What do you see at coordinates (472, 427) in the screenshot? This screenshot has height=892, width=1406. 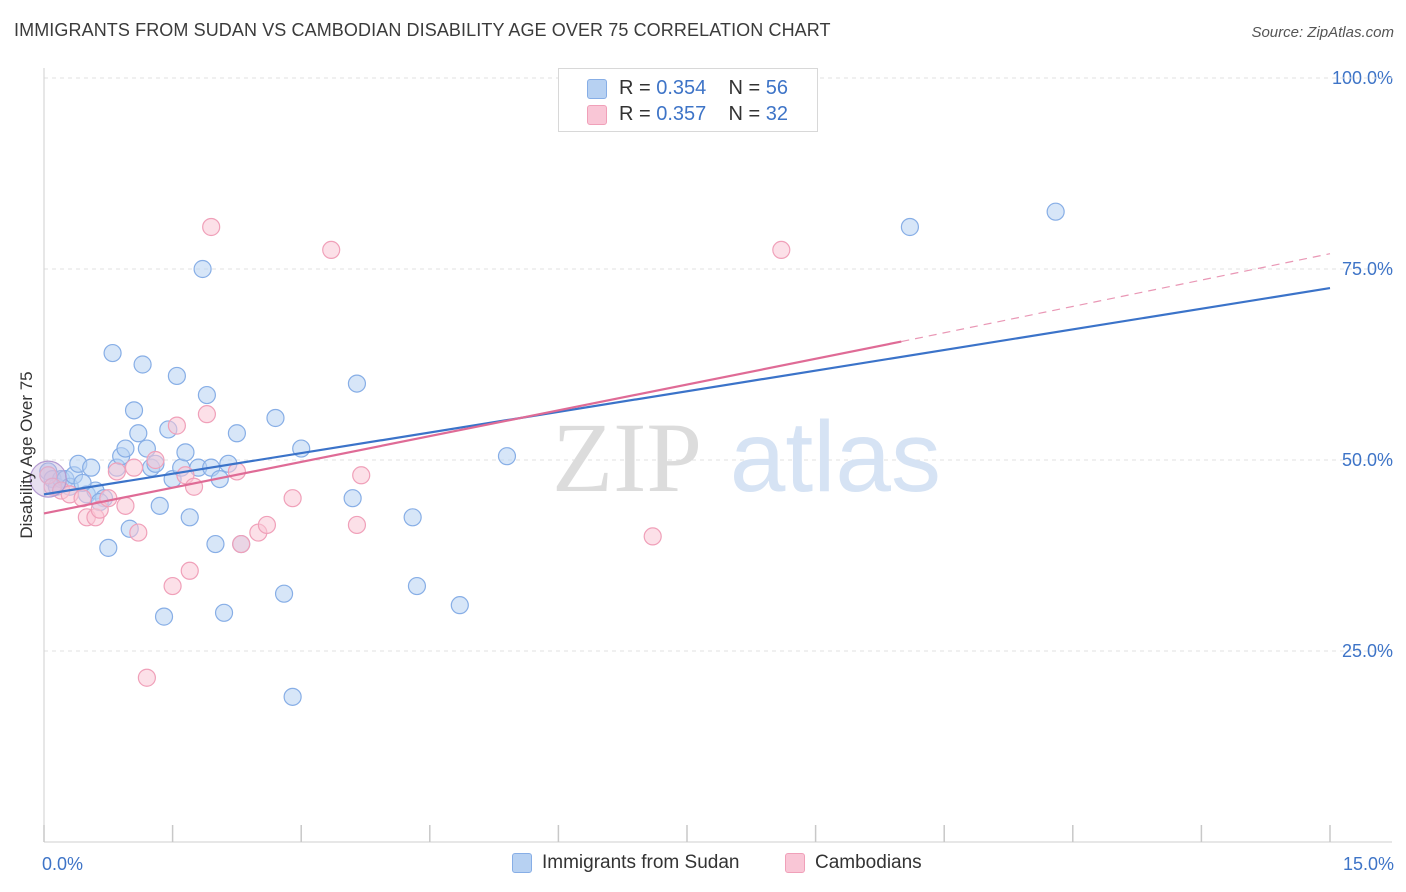 I see `cambodian-trend-line` at bounding box center [472, 427].